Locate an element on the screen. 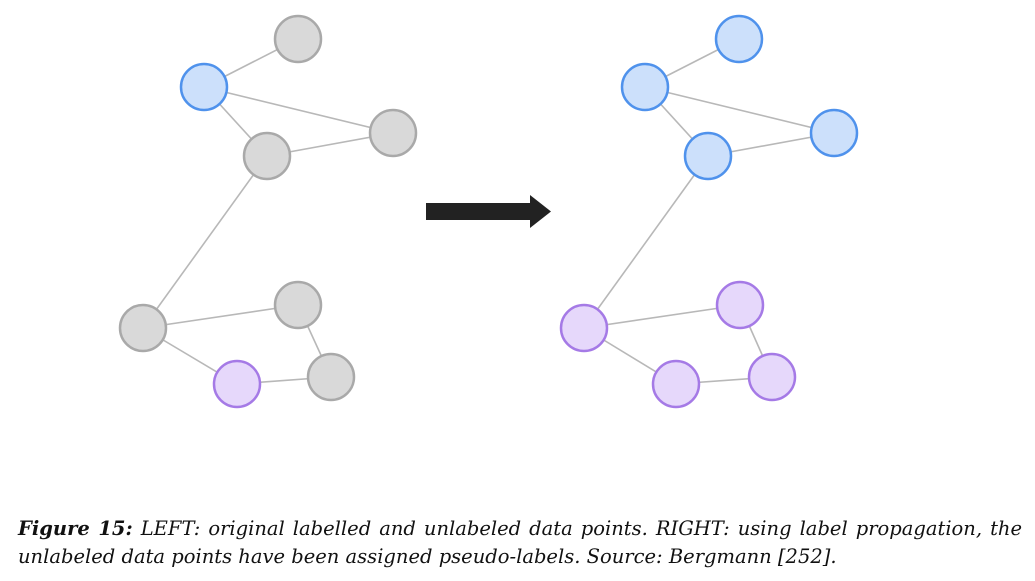 The width and height of the screenshot is (1035, 581). left-edge-d-e is located at coordinates (205, 242).